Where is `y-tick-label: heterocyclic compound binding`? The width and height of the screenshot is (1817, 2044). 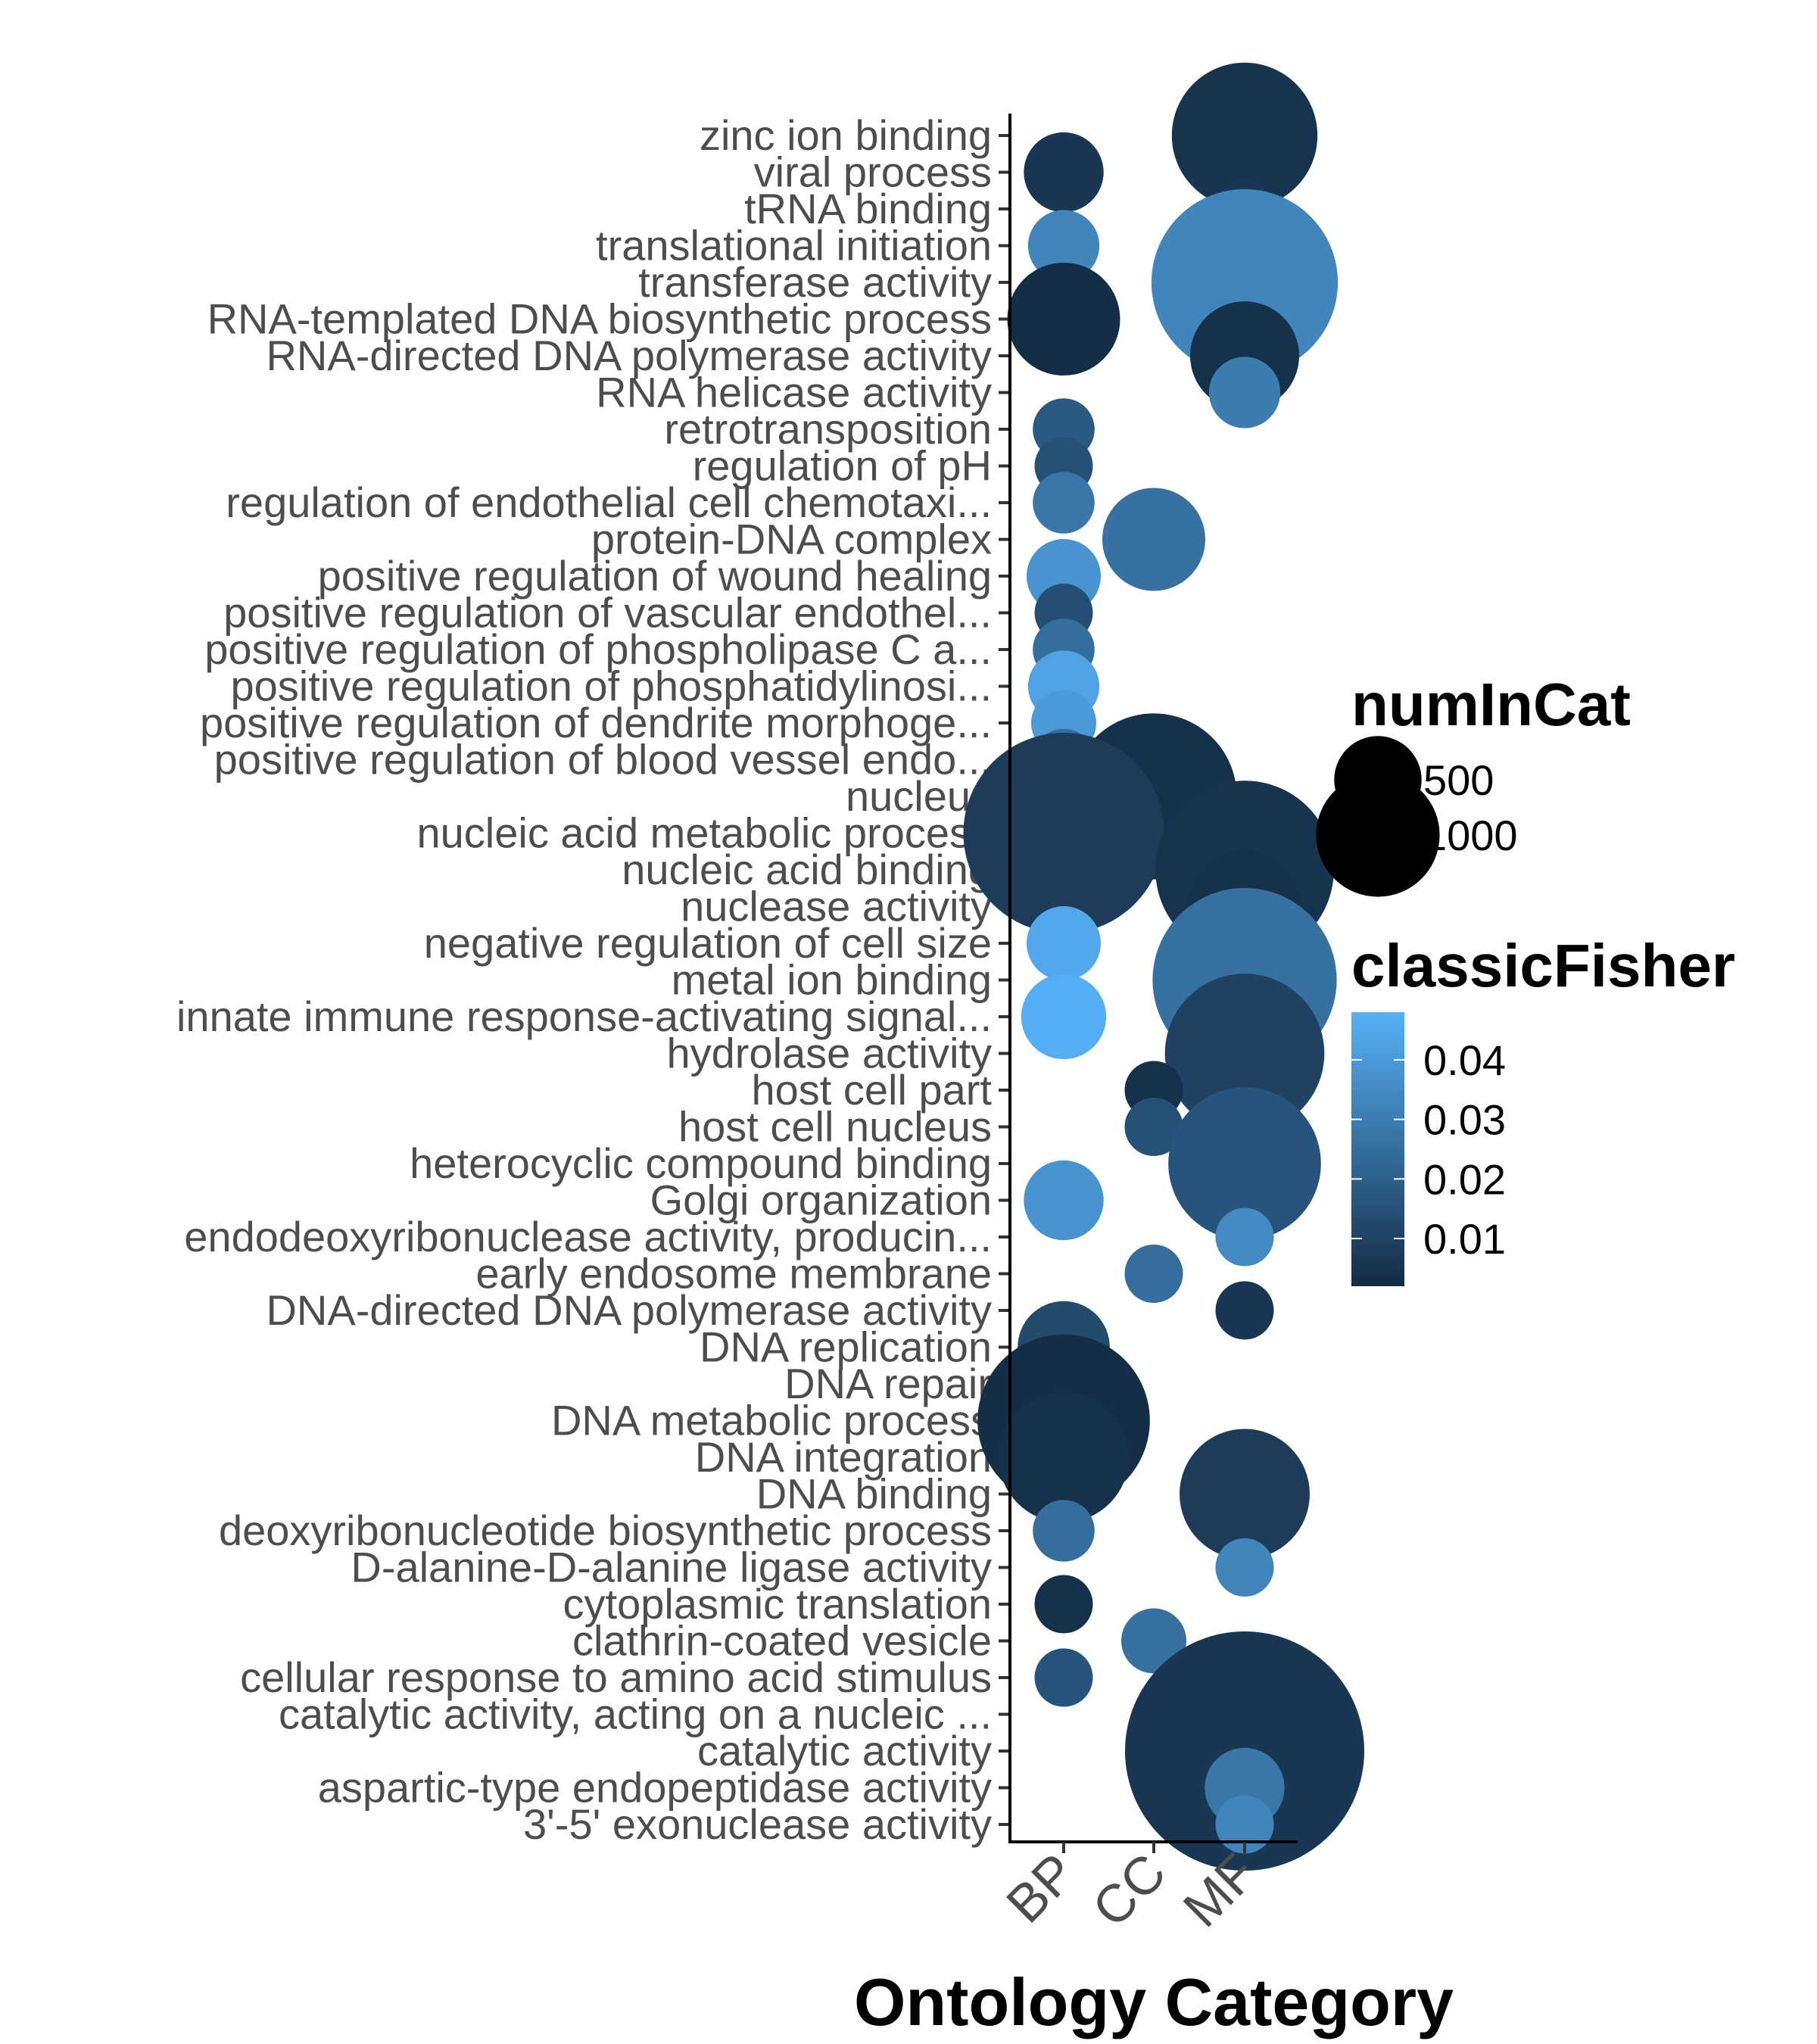 y-tick-label: heterocyclic compound binding is located at coordinates (701, 1163).